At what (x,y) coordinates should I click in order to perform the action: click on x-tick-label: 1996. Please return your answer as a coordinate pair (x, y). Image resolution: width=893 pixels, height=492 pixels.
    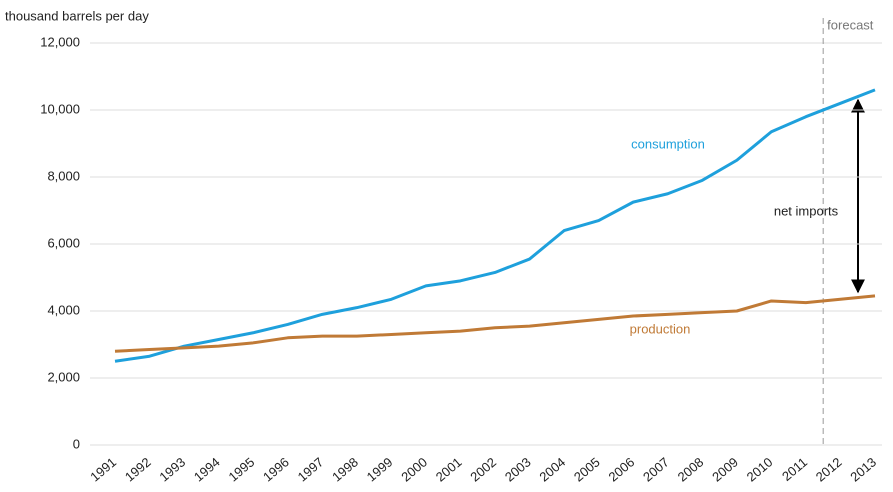
    Looking at the image, I should click on (276, 469).